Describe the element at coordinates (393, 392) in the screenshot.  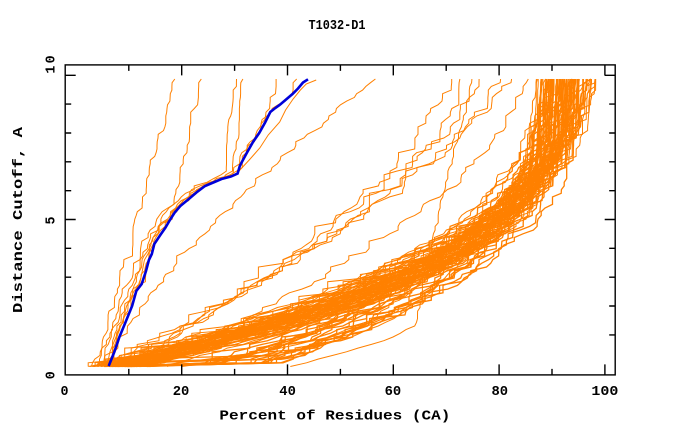
I see `svg-text: 60` at that location.